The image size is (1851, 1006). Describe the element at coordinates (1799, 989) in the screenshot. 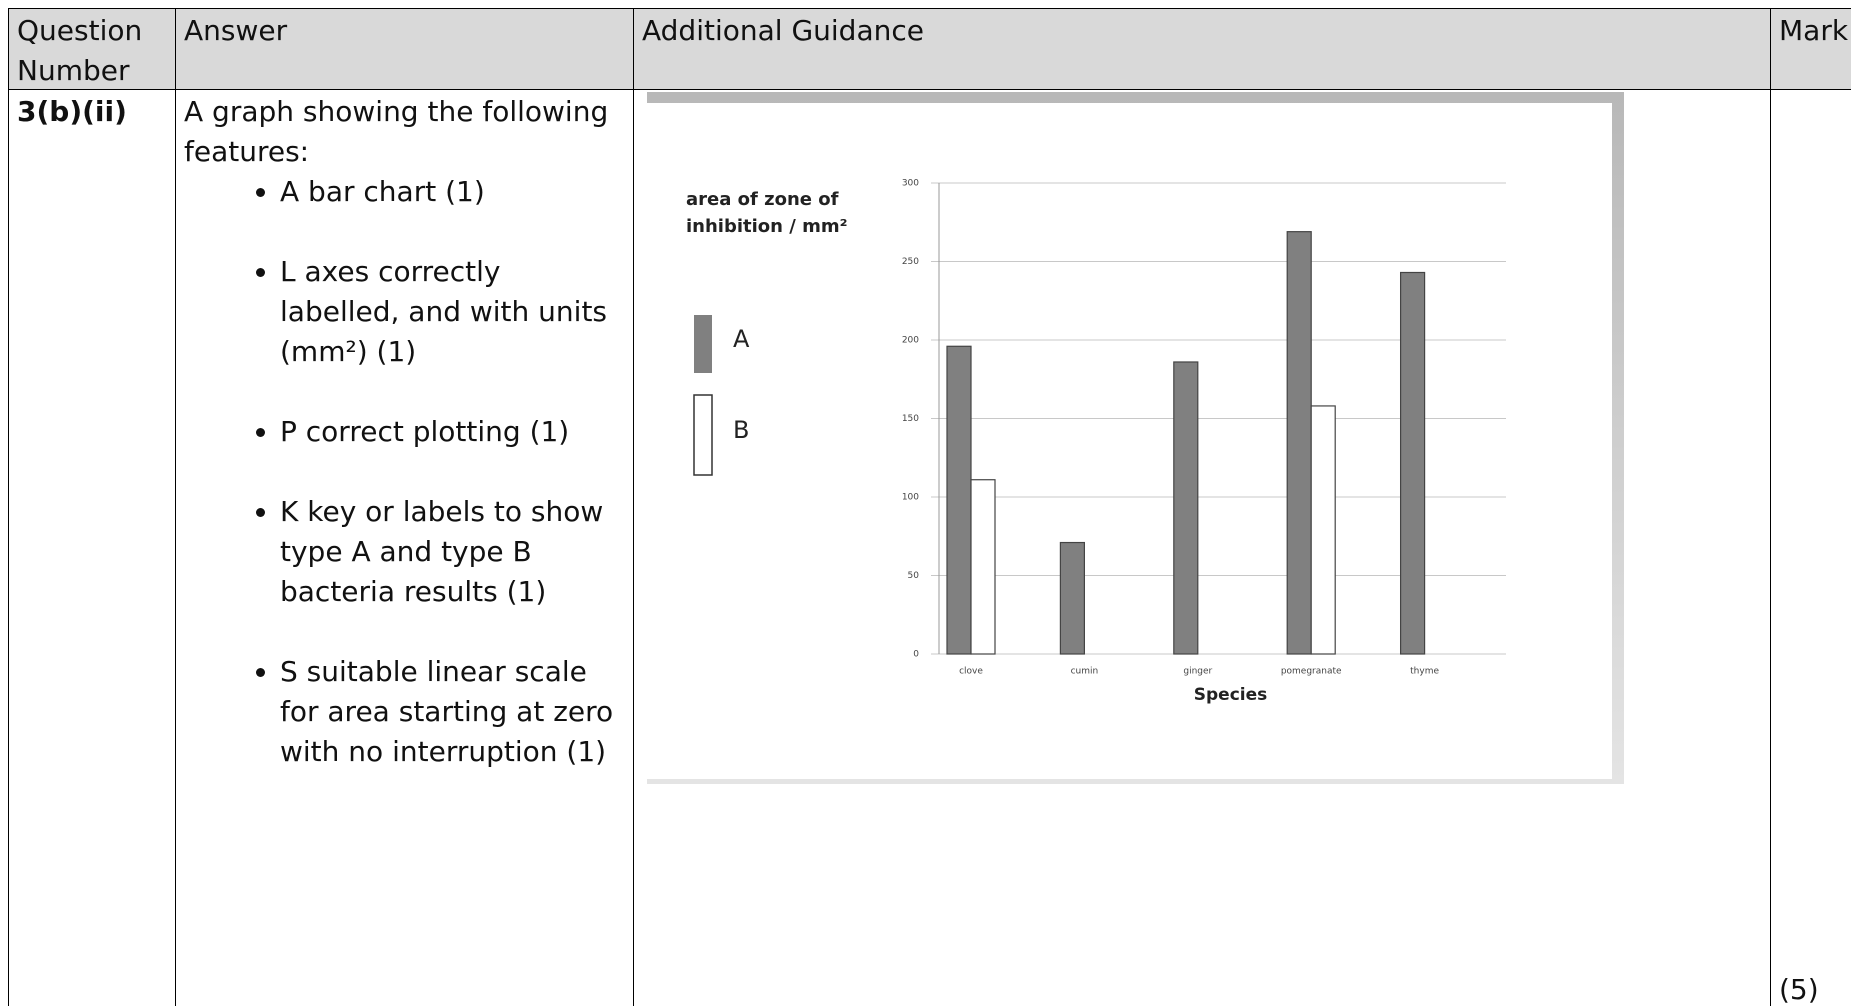

I see `mark: (5)` at that location.